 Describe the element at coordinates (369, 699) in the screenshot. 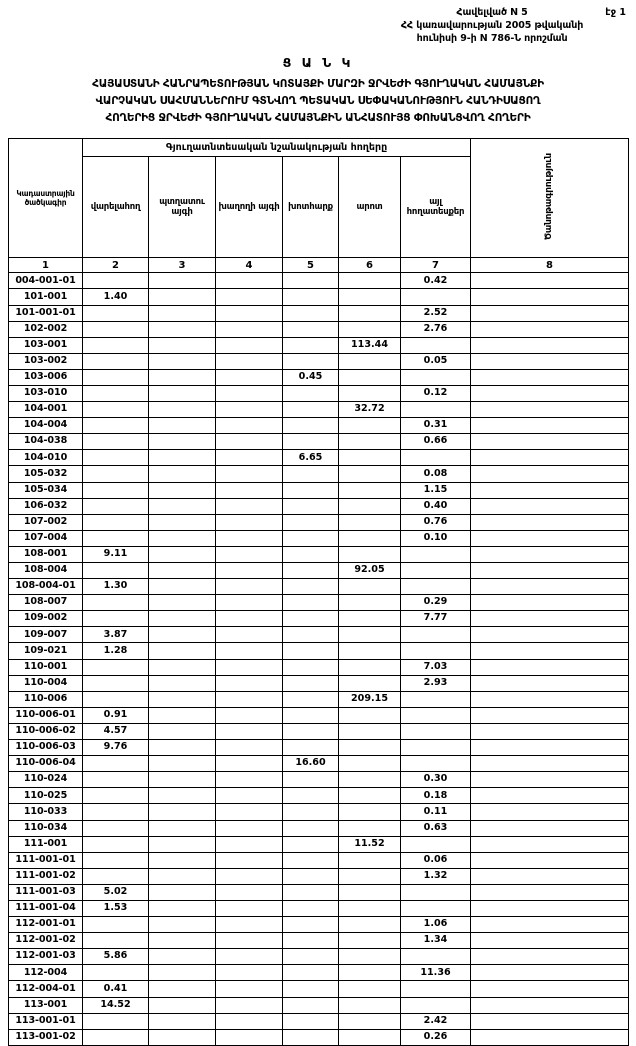

I see `table-cell: 209.15` at that location.